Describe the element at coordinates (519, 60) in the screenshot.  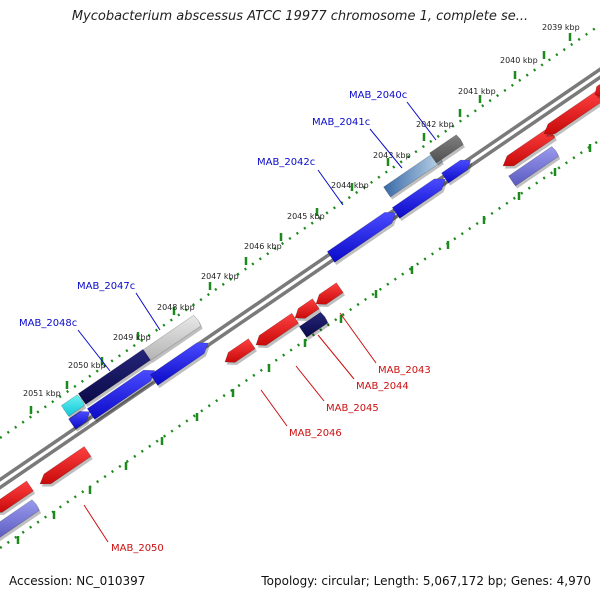
I see `tick-label: 2040 kbp` at that location.